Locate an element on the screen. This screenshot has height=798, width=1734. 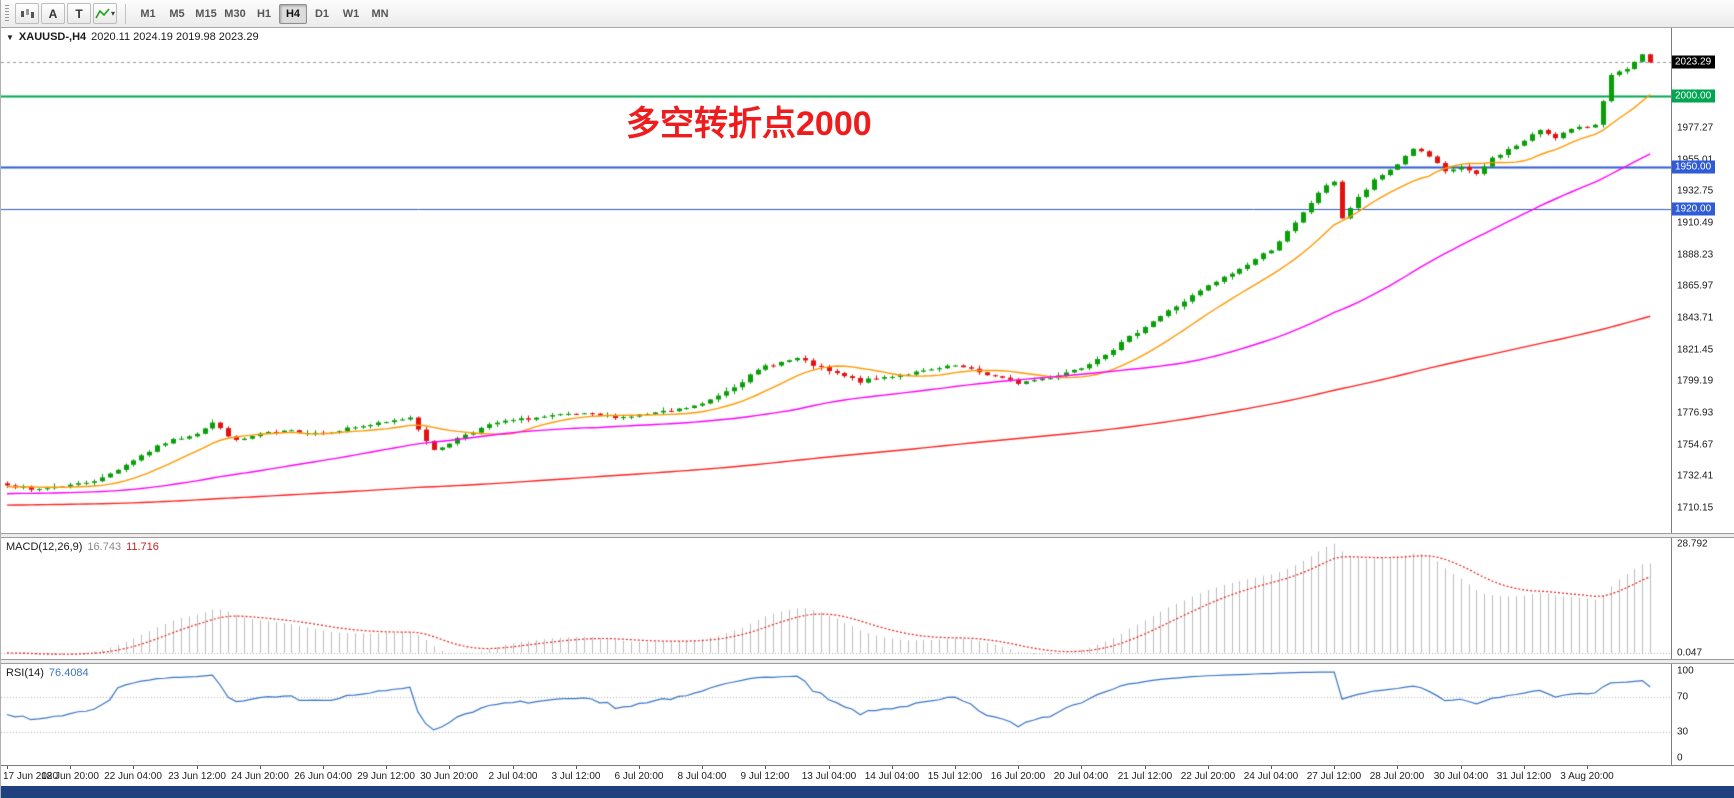
symbol-dropdown-icon: ▼ is located at coordinates (10, 37).